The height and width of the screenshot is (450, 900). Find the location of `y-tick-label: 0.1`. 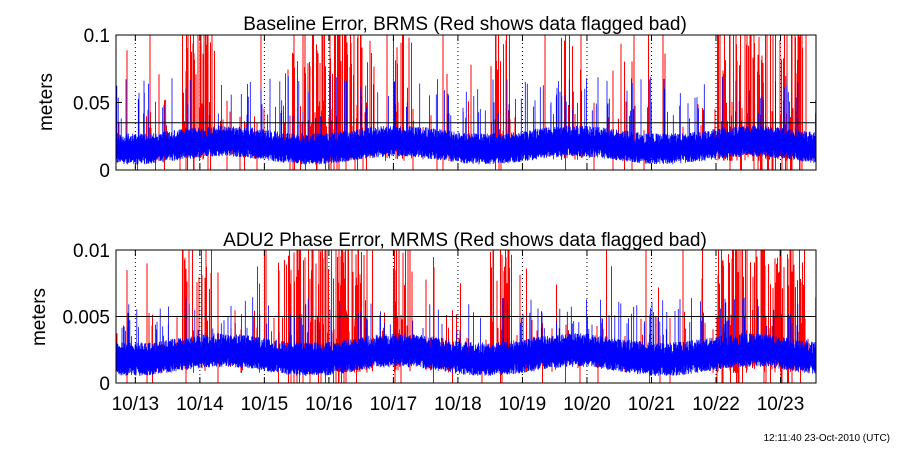

y-tick-label: 0.1 is located at coordinates (97, 36).